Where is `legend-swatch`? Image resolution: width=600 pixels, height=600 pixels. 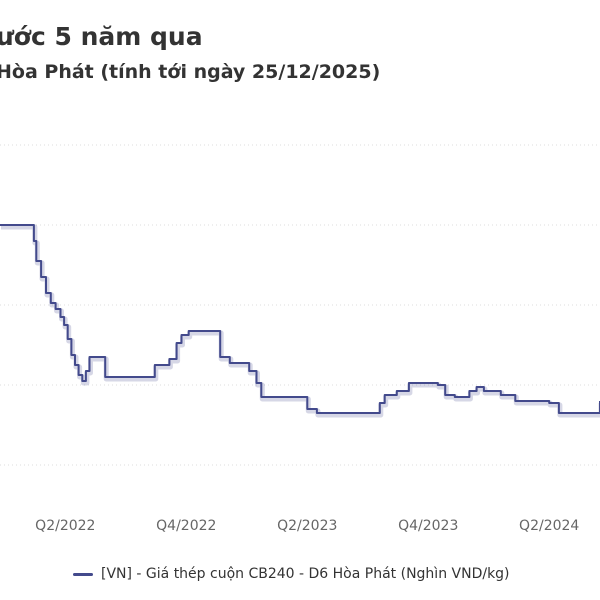 legend-swatch is located at coordinates (83, 574).